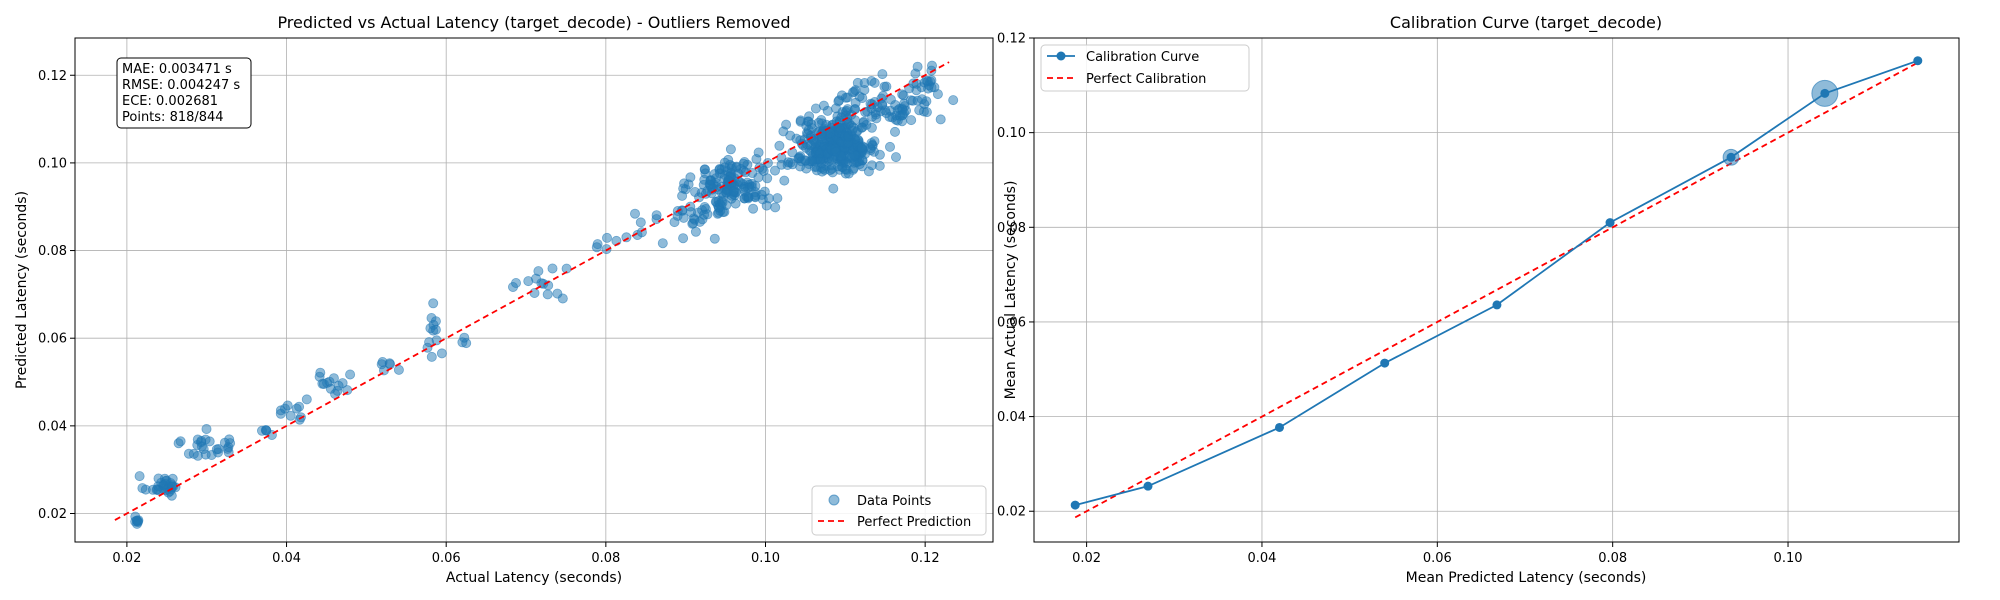  What do you see at coordinates (1011, 133) in the screenshot?
I see `calibration-y-tick-label: 0.10` at bounding box center [1011, 133].